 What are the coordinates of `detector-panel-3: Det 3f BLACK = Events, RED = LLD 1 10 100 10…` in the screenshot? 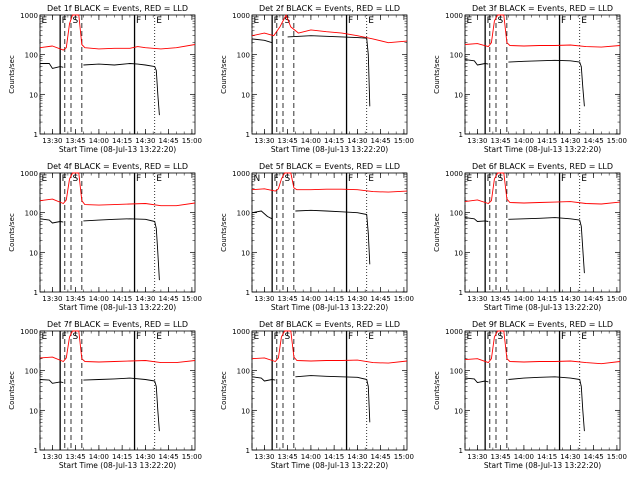 It's located at (530, 79).